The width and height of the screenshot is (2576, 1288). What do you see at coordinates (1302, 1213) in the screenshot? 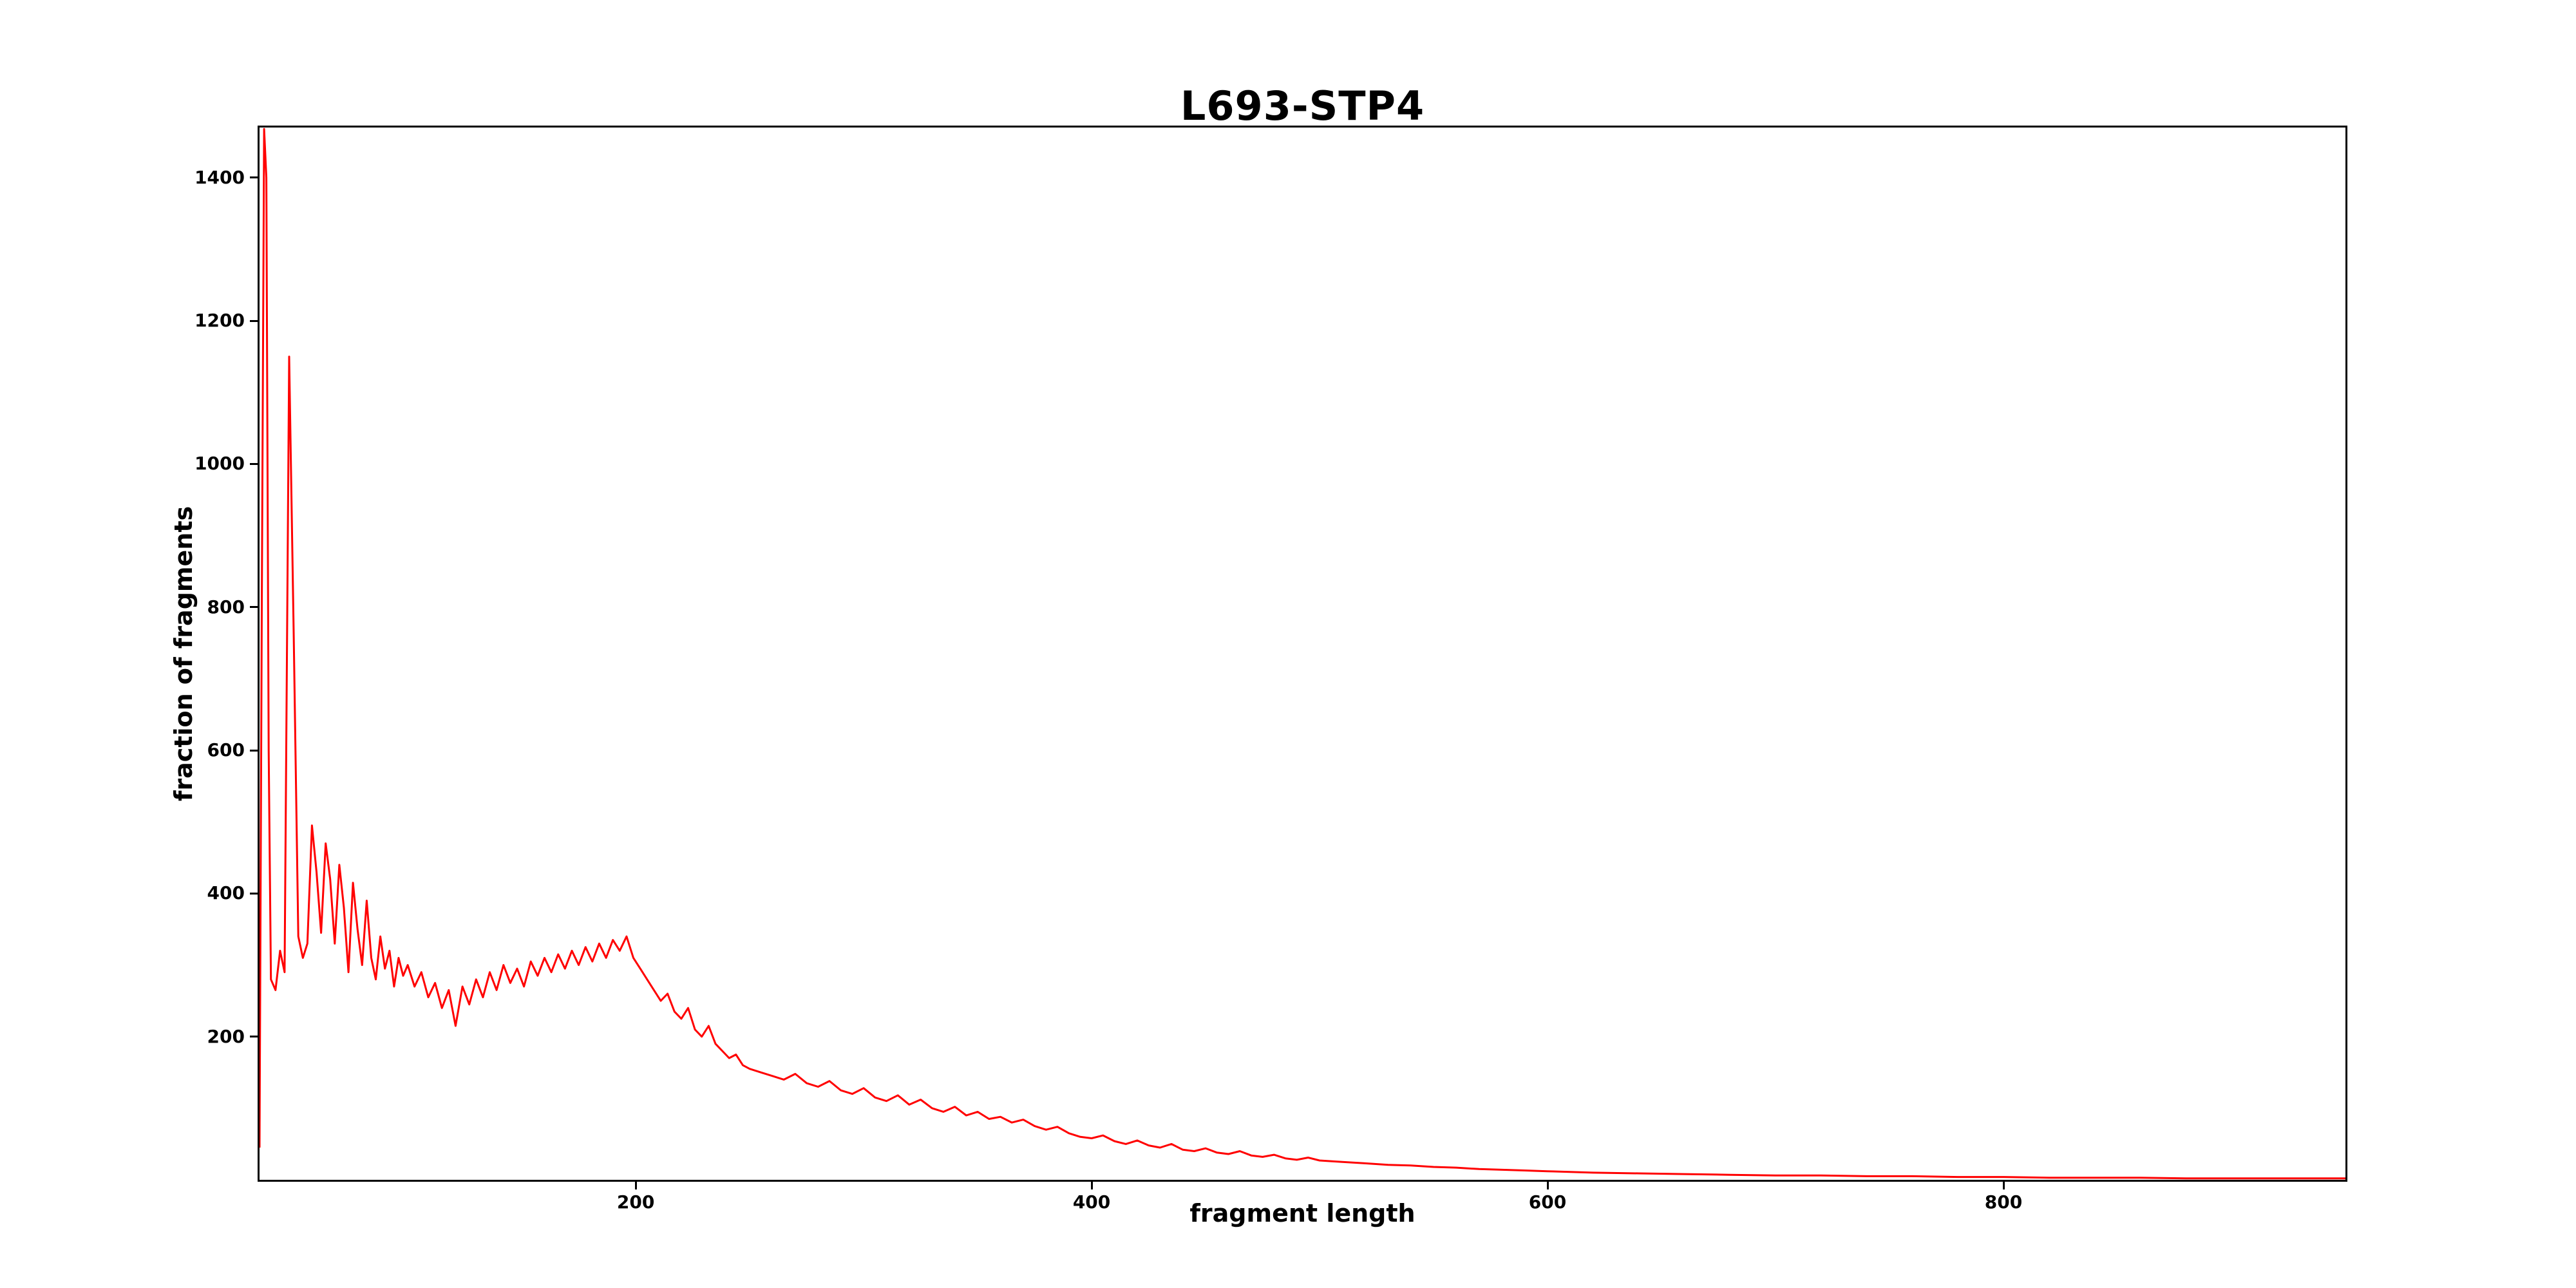
I see `x-axis-label: fragment length` at bounding box center [1302, 1213].